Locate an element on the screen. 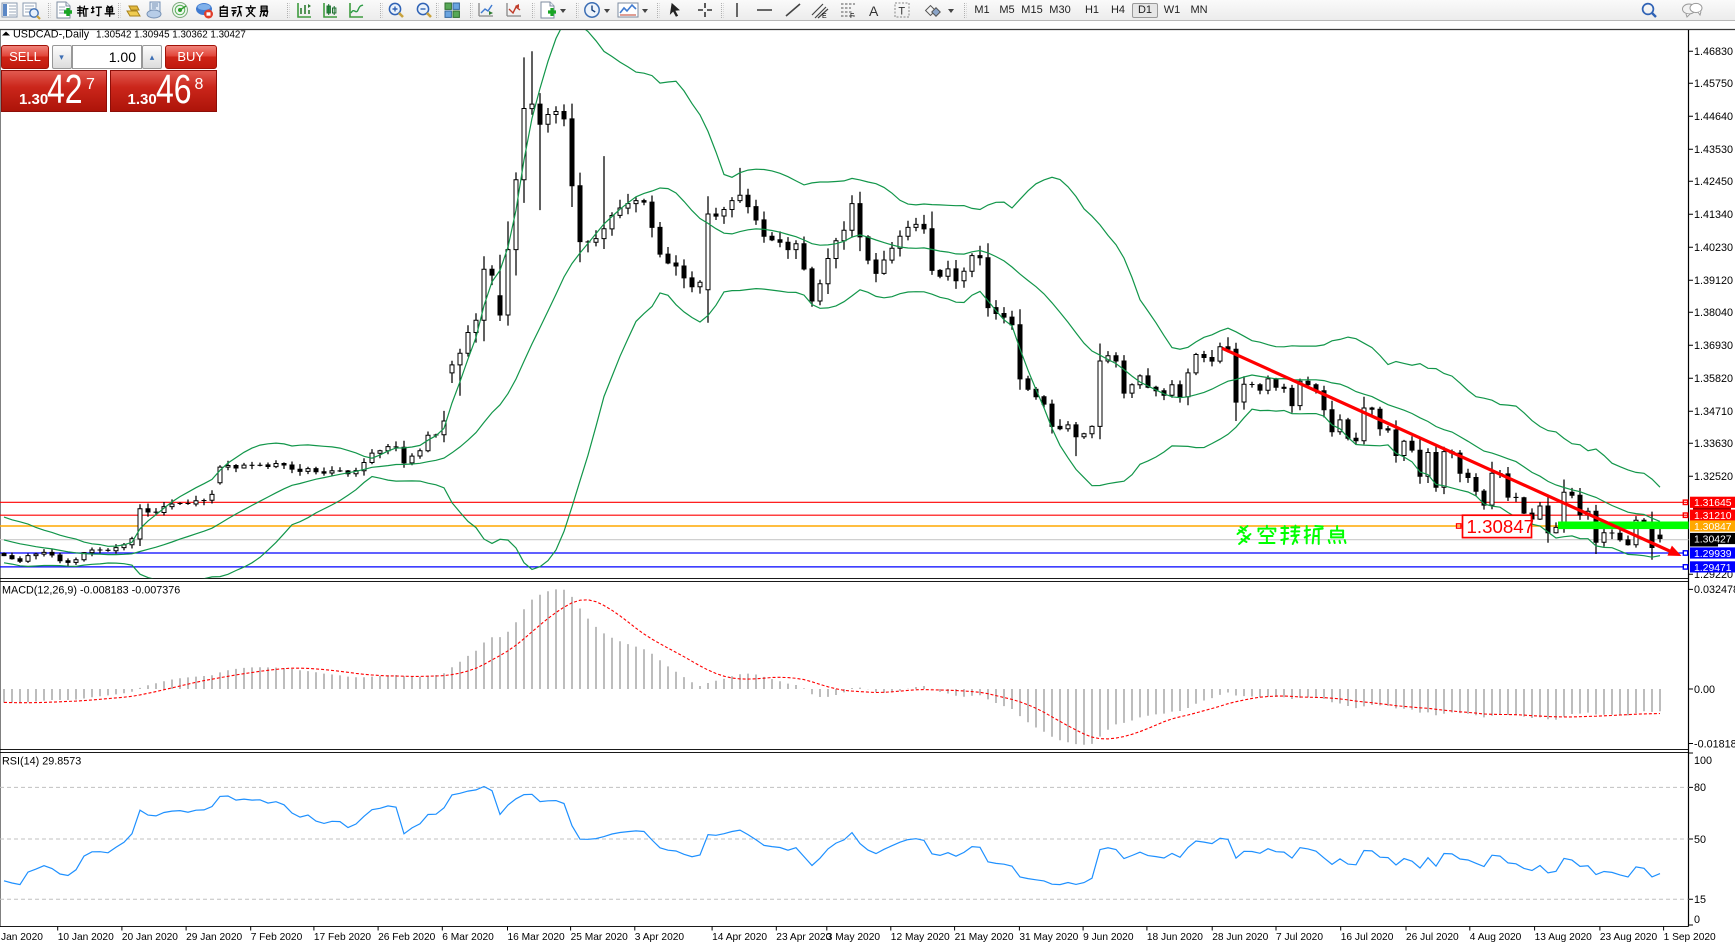 This screenshot has width=1735, height=946. svg-text: 50 is located at coordinates (1700, 840).